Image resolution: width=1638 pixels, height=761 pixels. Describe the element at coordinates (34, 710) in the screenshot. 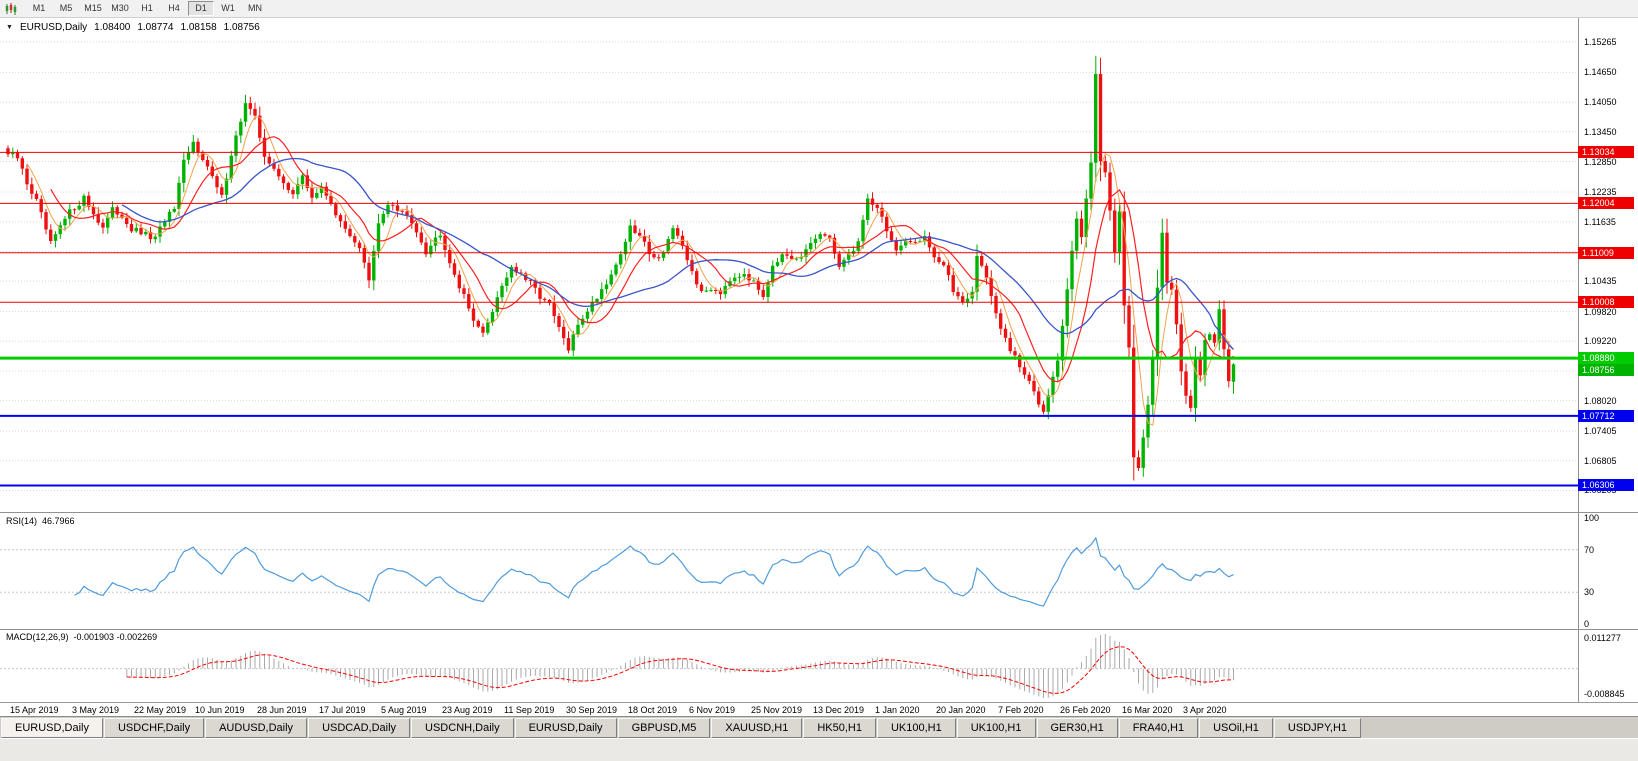

I see `date-label: 15 Apr 2019` at that location.